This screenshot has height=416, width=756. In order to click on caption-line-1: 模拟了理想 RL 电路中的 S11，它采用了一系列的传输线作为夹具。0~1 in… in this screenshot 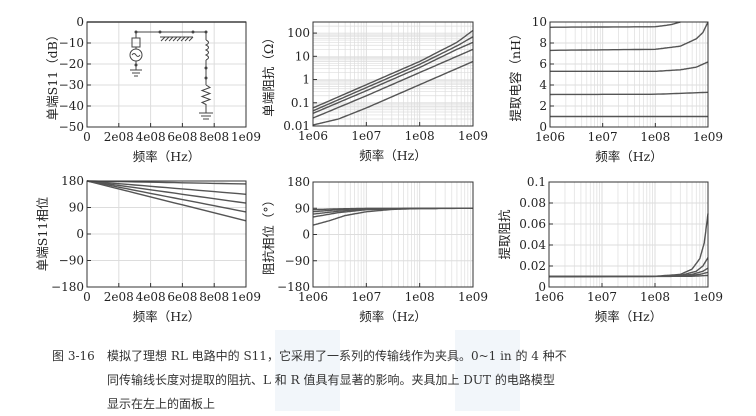, I will do `click(337, 356)`.